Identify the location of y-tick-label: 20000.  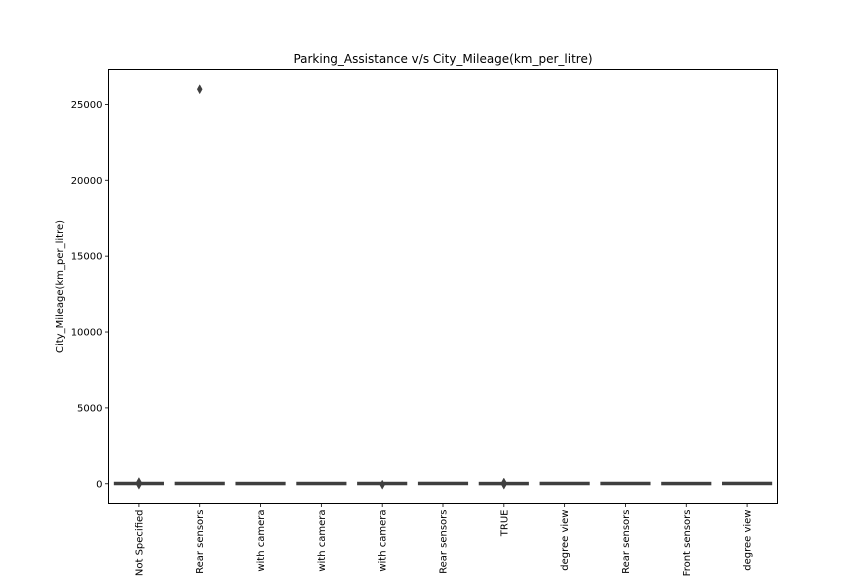
(87, 181).